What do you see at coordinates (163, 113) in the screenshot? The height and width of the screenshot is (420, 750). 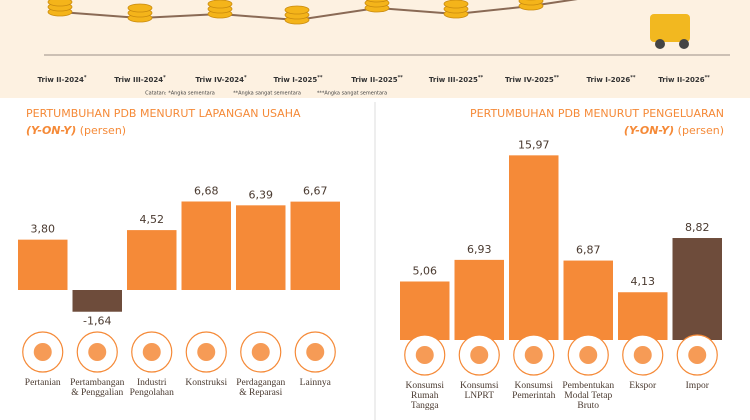 I see `chart-title: PERTUMBUHAN PDB MENURUT LAPANGAN USAHA` at bounding box center [163, 113].